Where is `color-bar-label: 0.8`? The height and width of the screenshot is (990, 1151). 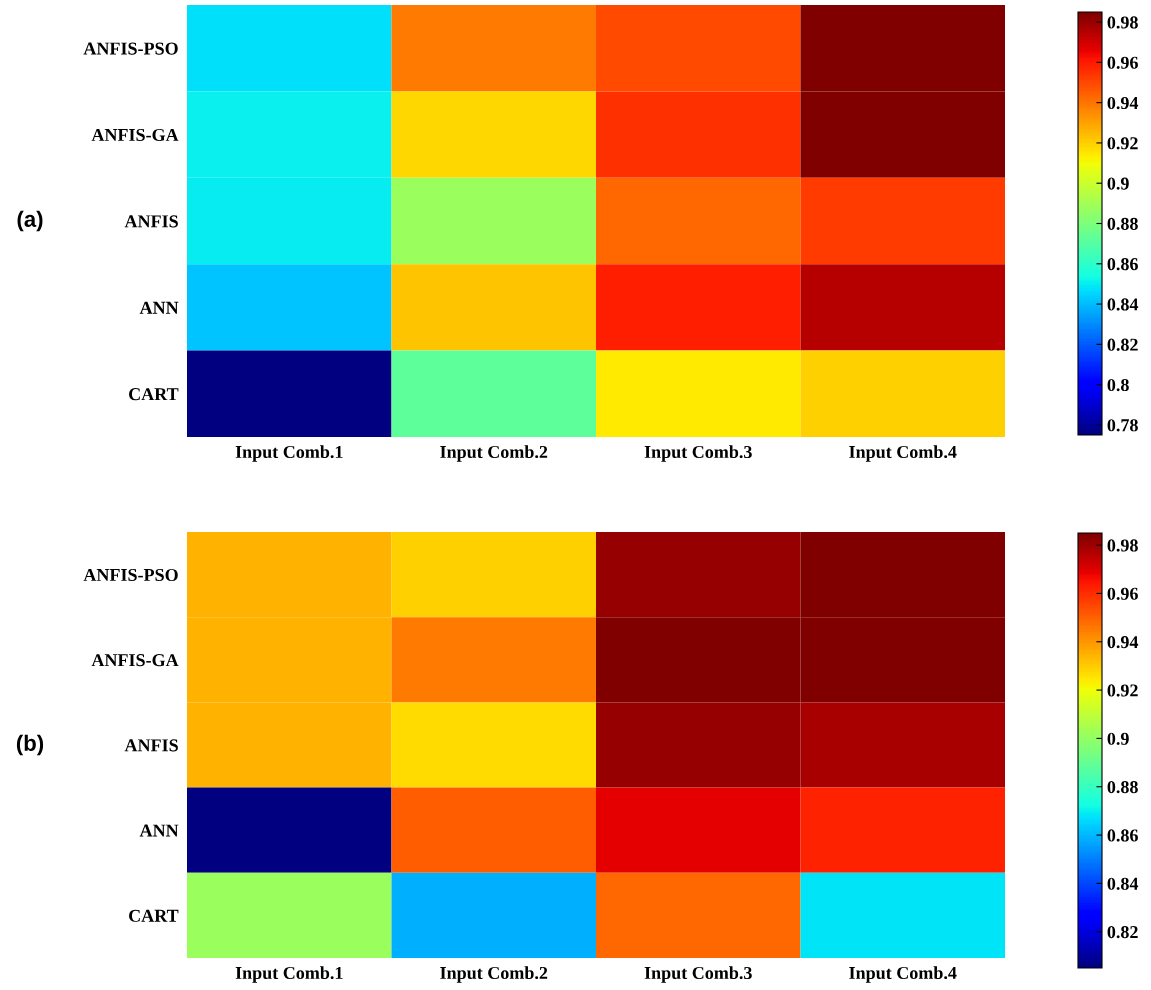 color-bar-label: 0.8 is located at coordinates (1118, 385).